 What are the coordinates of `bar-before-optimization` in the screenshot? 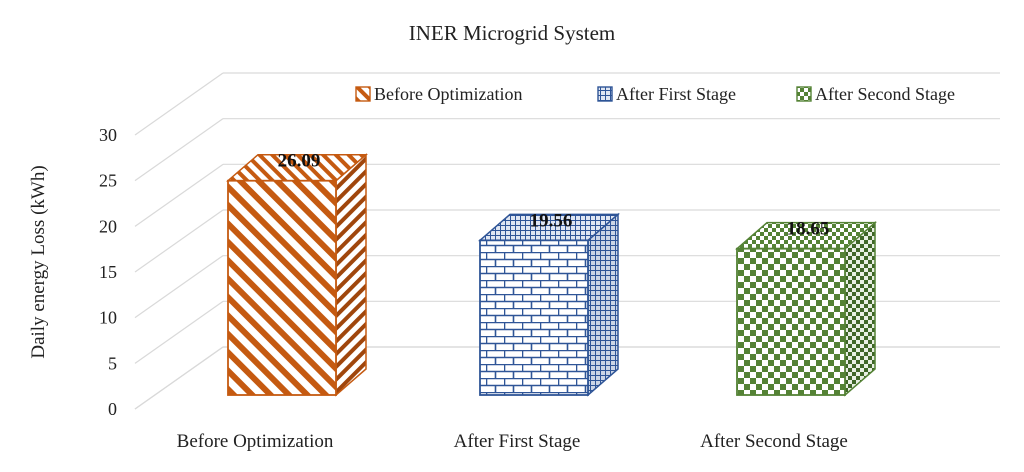 It's located at (297, 275).